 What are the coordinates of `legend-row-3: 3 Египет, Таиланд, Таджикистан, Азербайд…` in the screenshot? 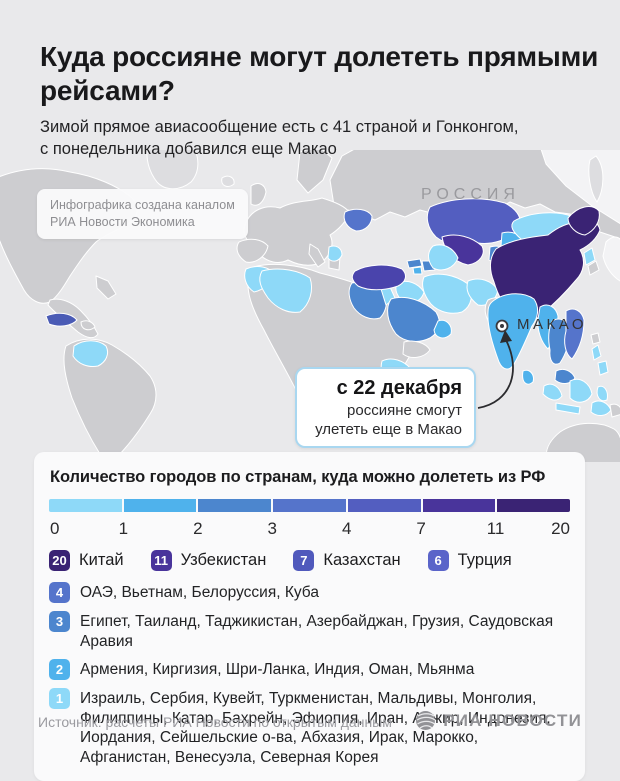 It's located at (309, 631).